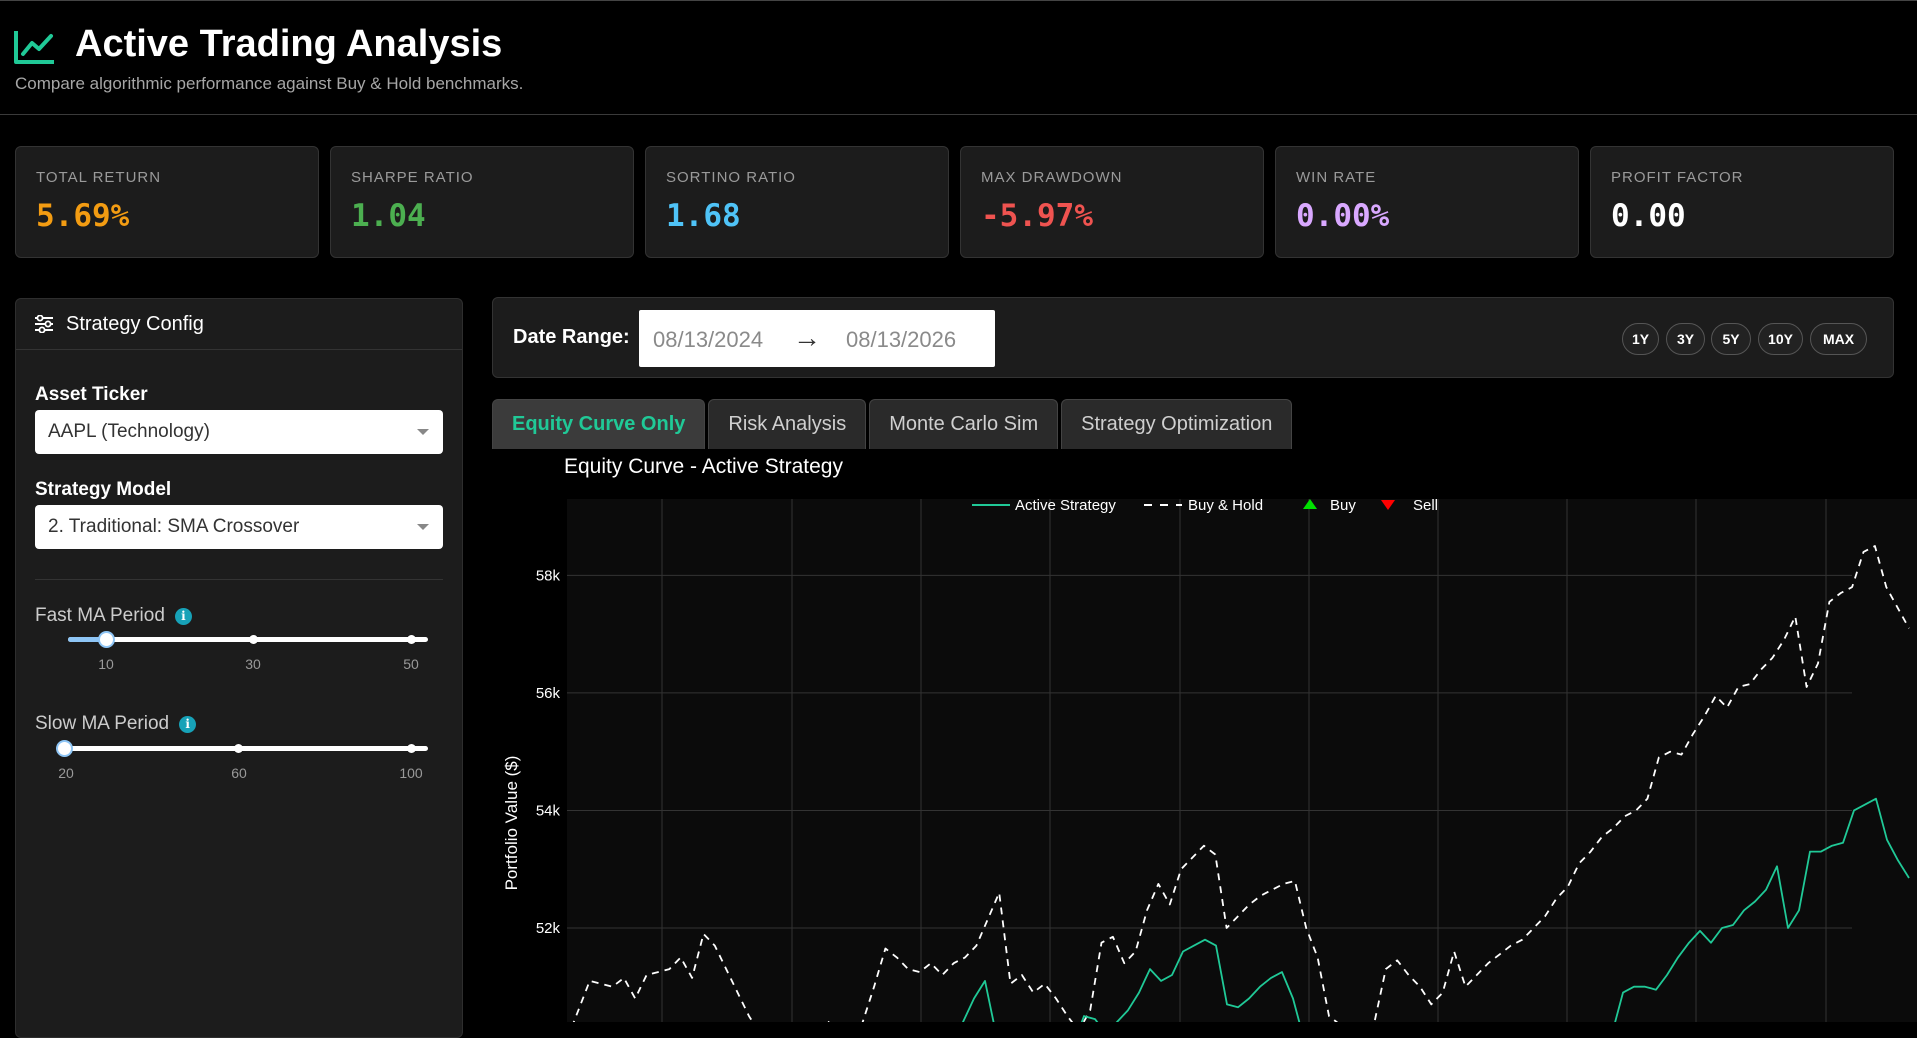 The height and width of the screenshot is (1038, 1917). Describe the element at coordinates (548, 810) in the screenshot. I see `y-tick-label: 54k` at that location.